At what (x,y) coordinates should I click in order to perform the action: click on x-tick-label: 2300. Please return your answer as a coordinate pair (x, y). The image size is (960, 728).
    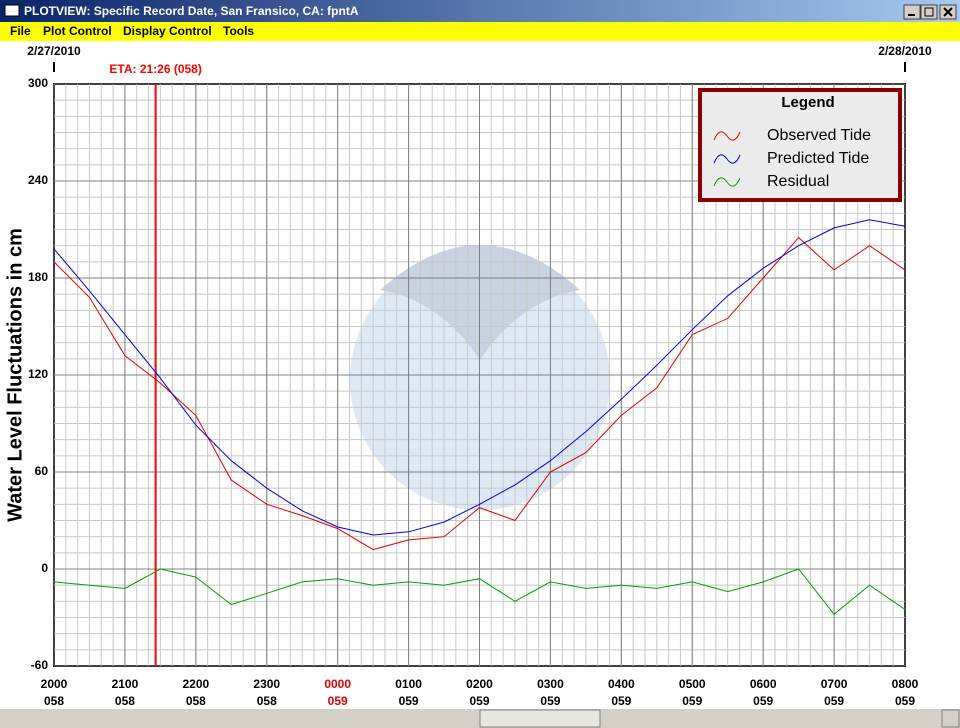
    Looking at the image, I should click on (266, 684).